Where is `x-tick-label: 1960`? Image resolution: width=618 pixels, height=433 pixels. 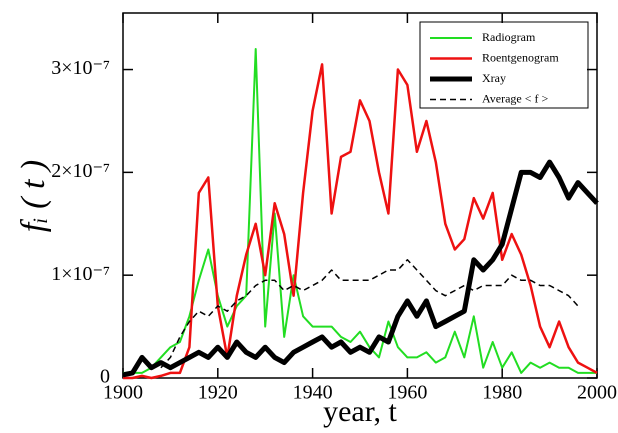
x-tick-label: 1960 is located at coordinates (407, 393).